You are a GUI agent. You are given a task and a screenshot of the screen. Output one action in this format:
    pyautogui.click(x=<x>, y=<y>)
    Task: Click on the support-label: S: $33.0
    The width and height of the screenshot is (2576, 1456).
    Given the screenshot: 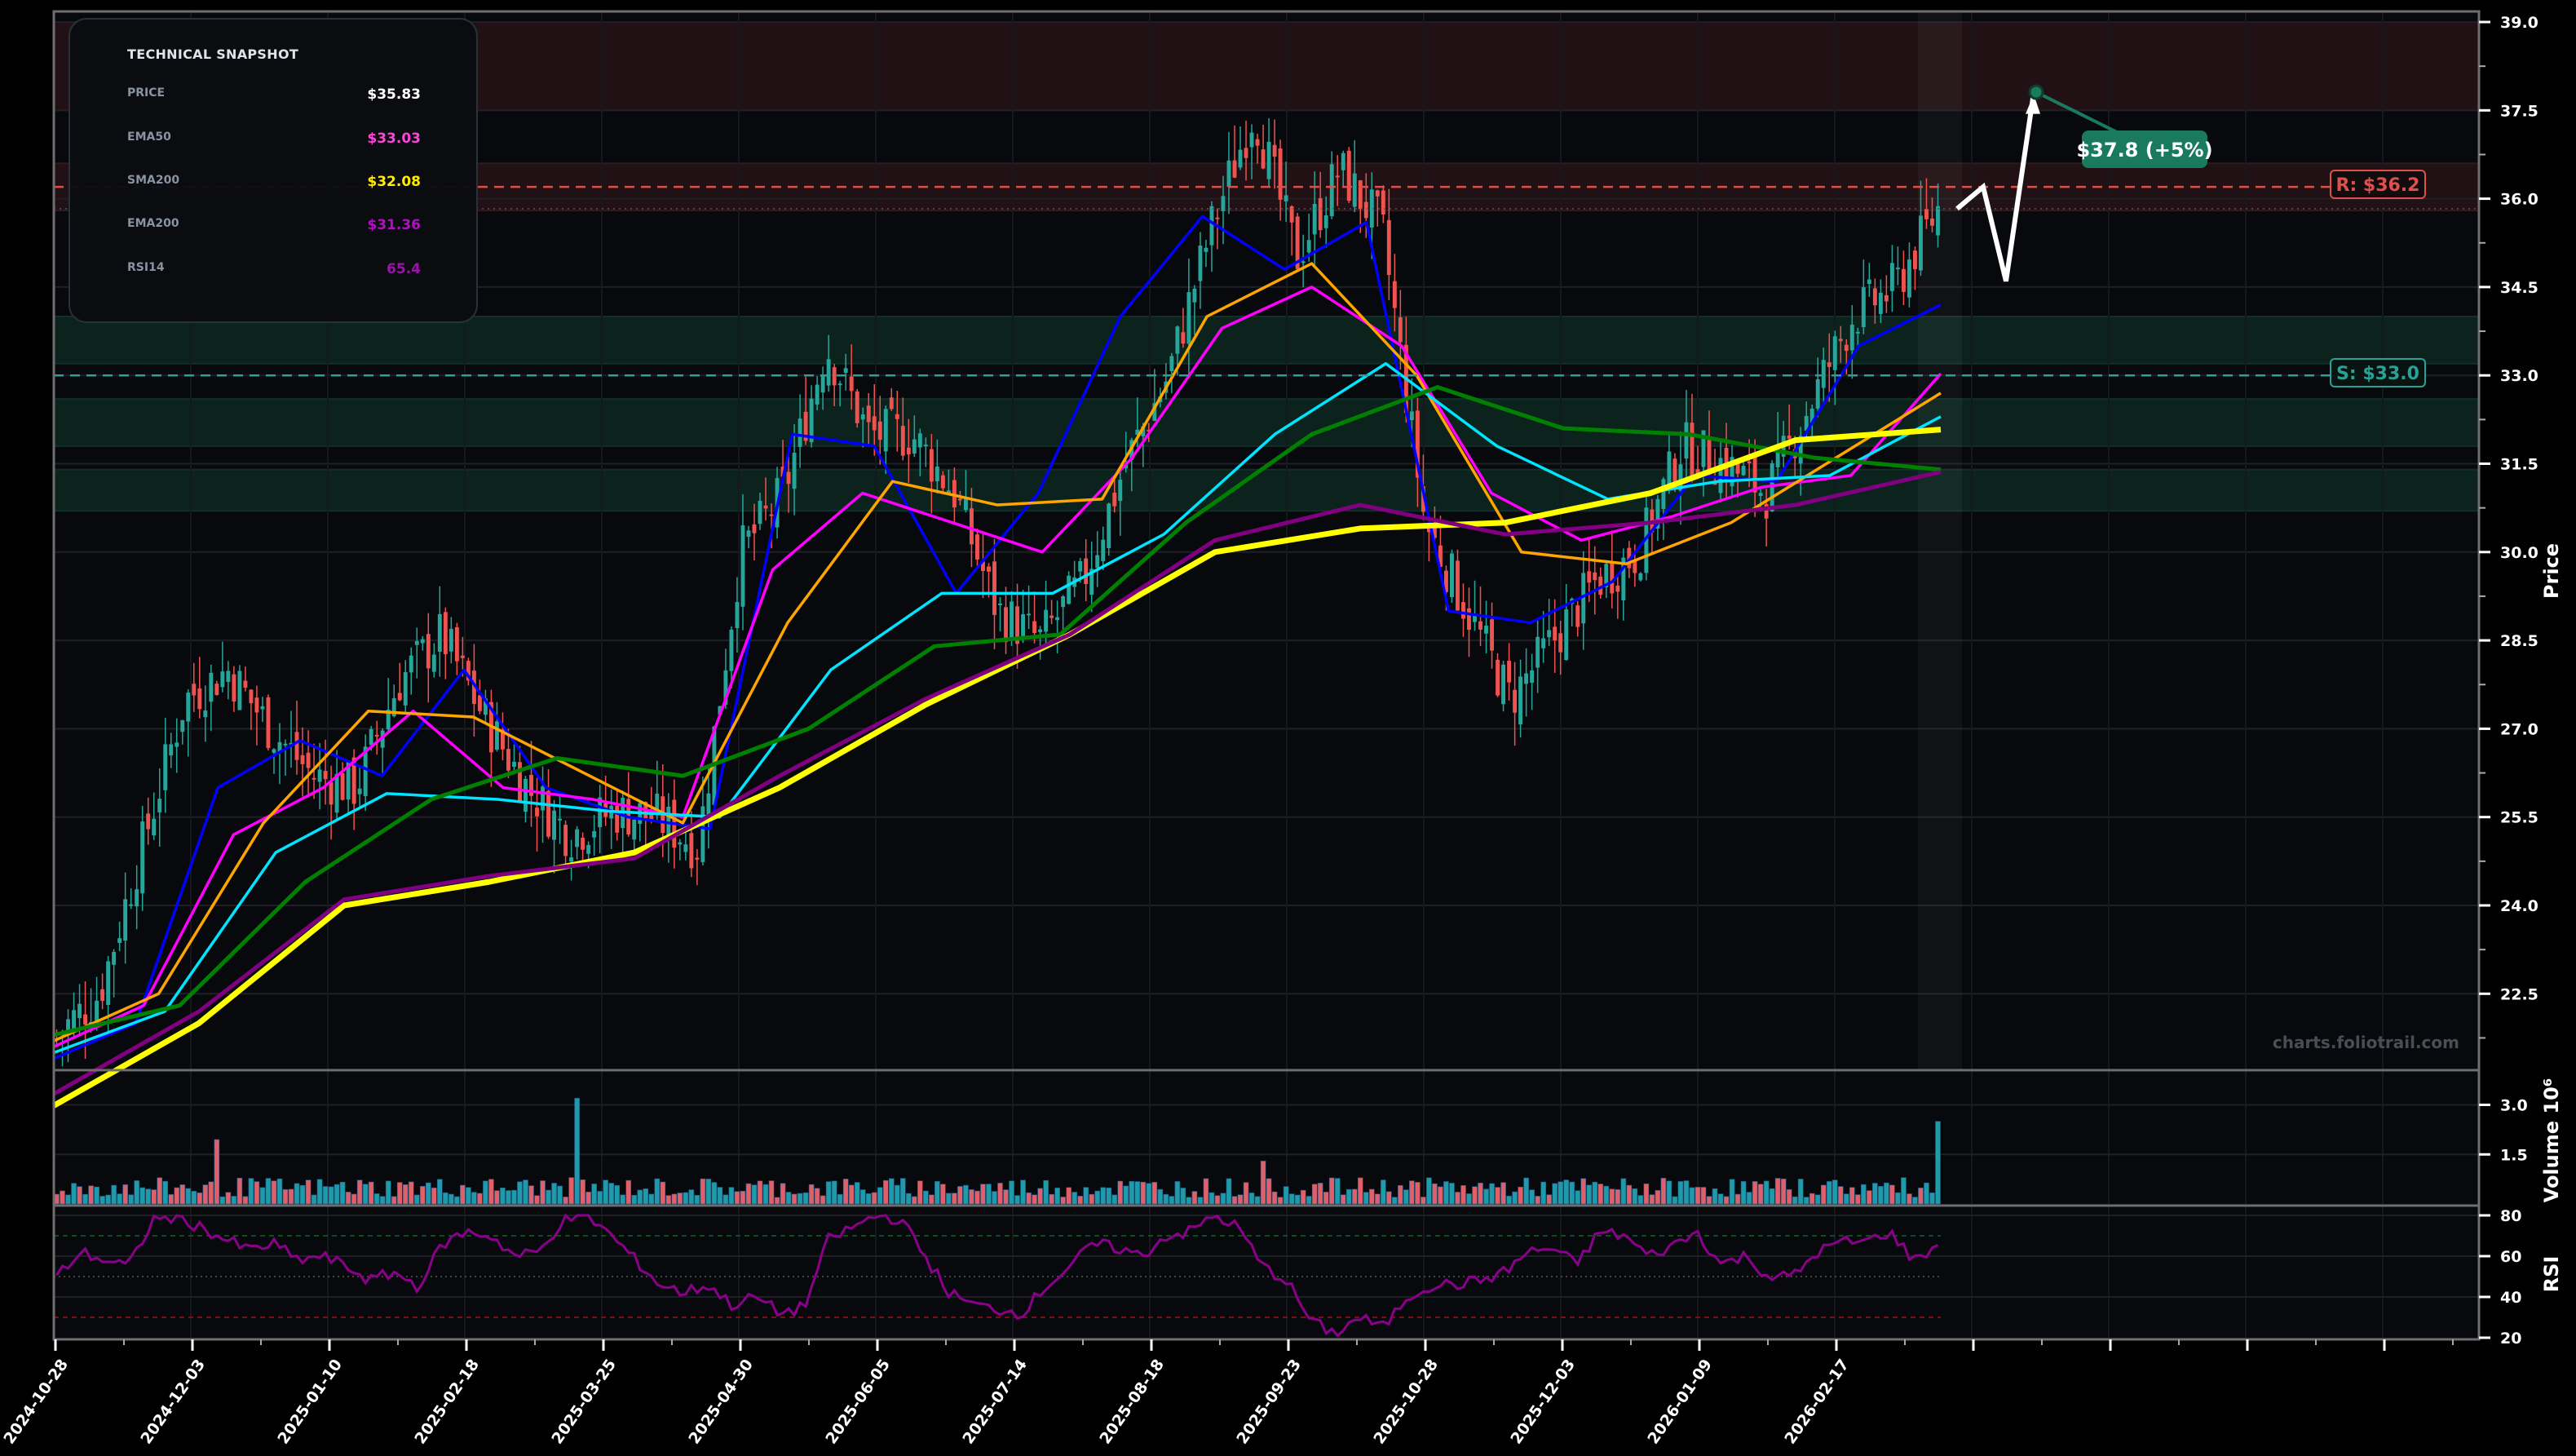 What is the action you would take?
    pyautogui.click(x=2378, y=372)
    